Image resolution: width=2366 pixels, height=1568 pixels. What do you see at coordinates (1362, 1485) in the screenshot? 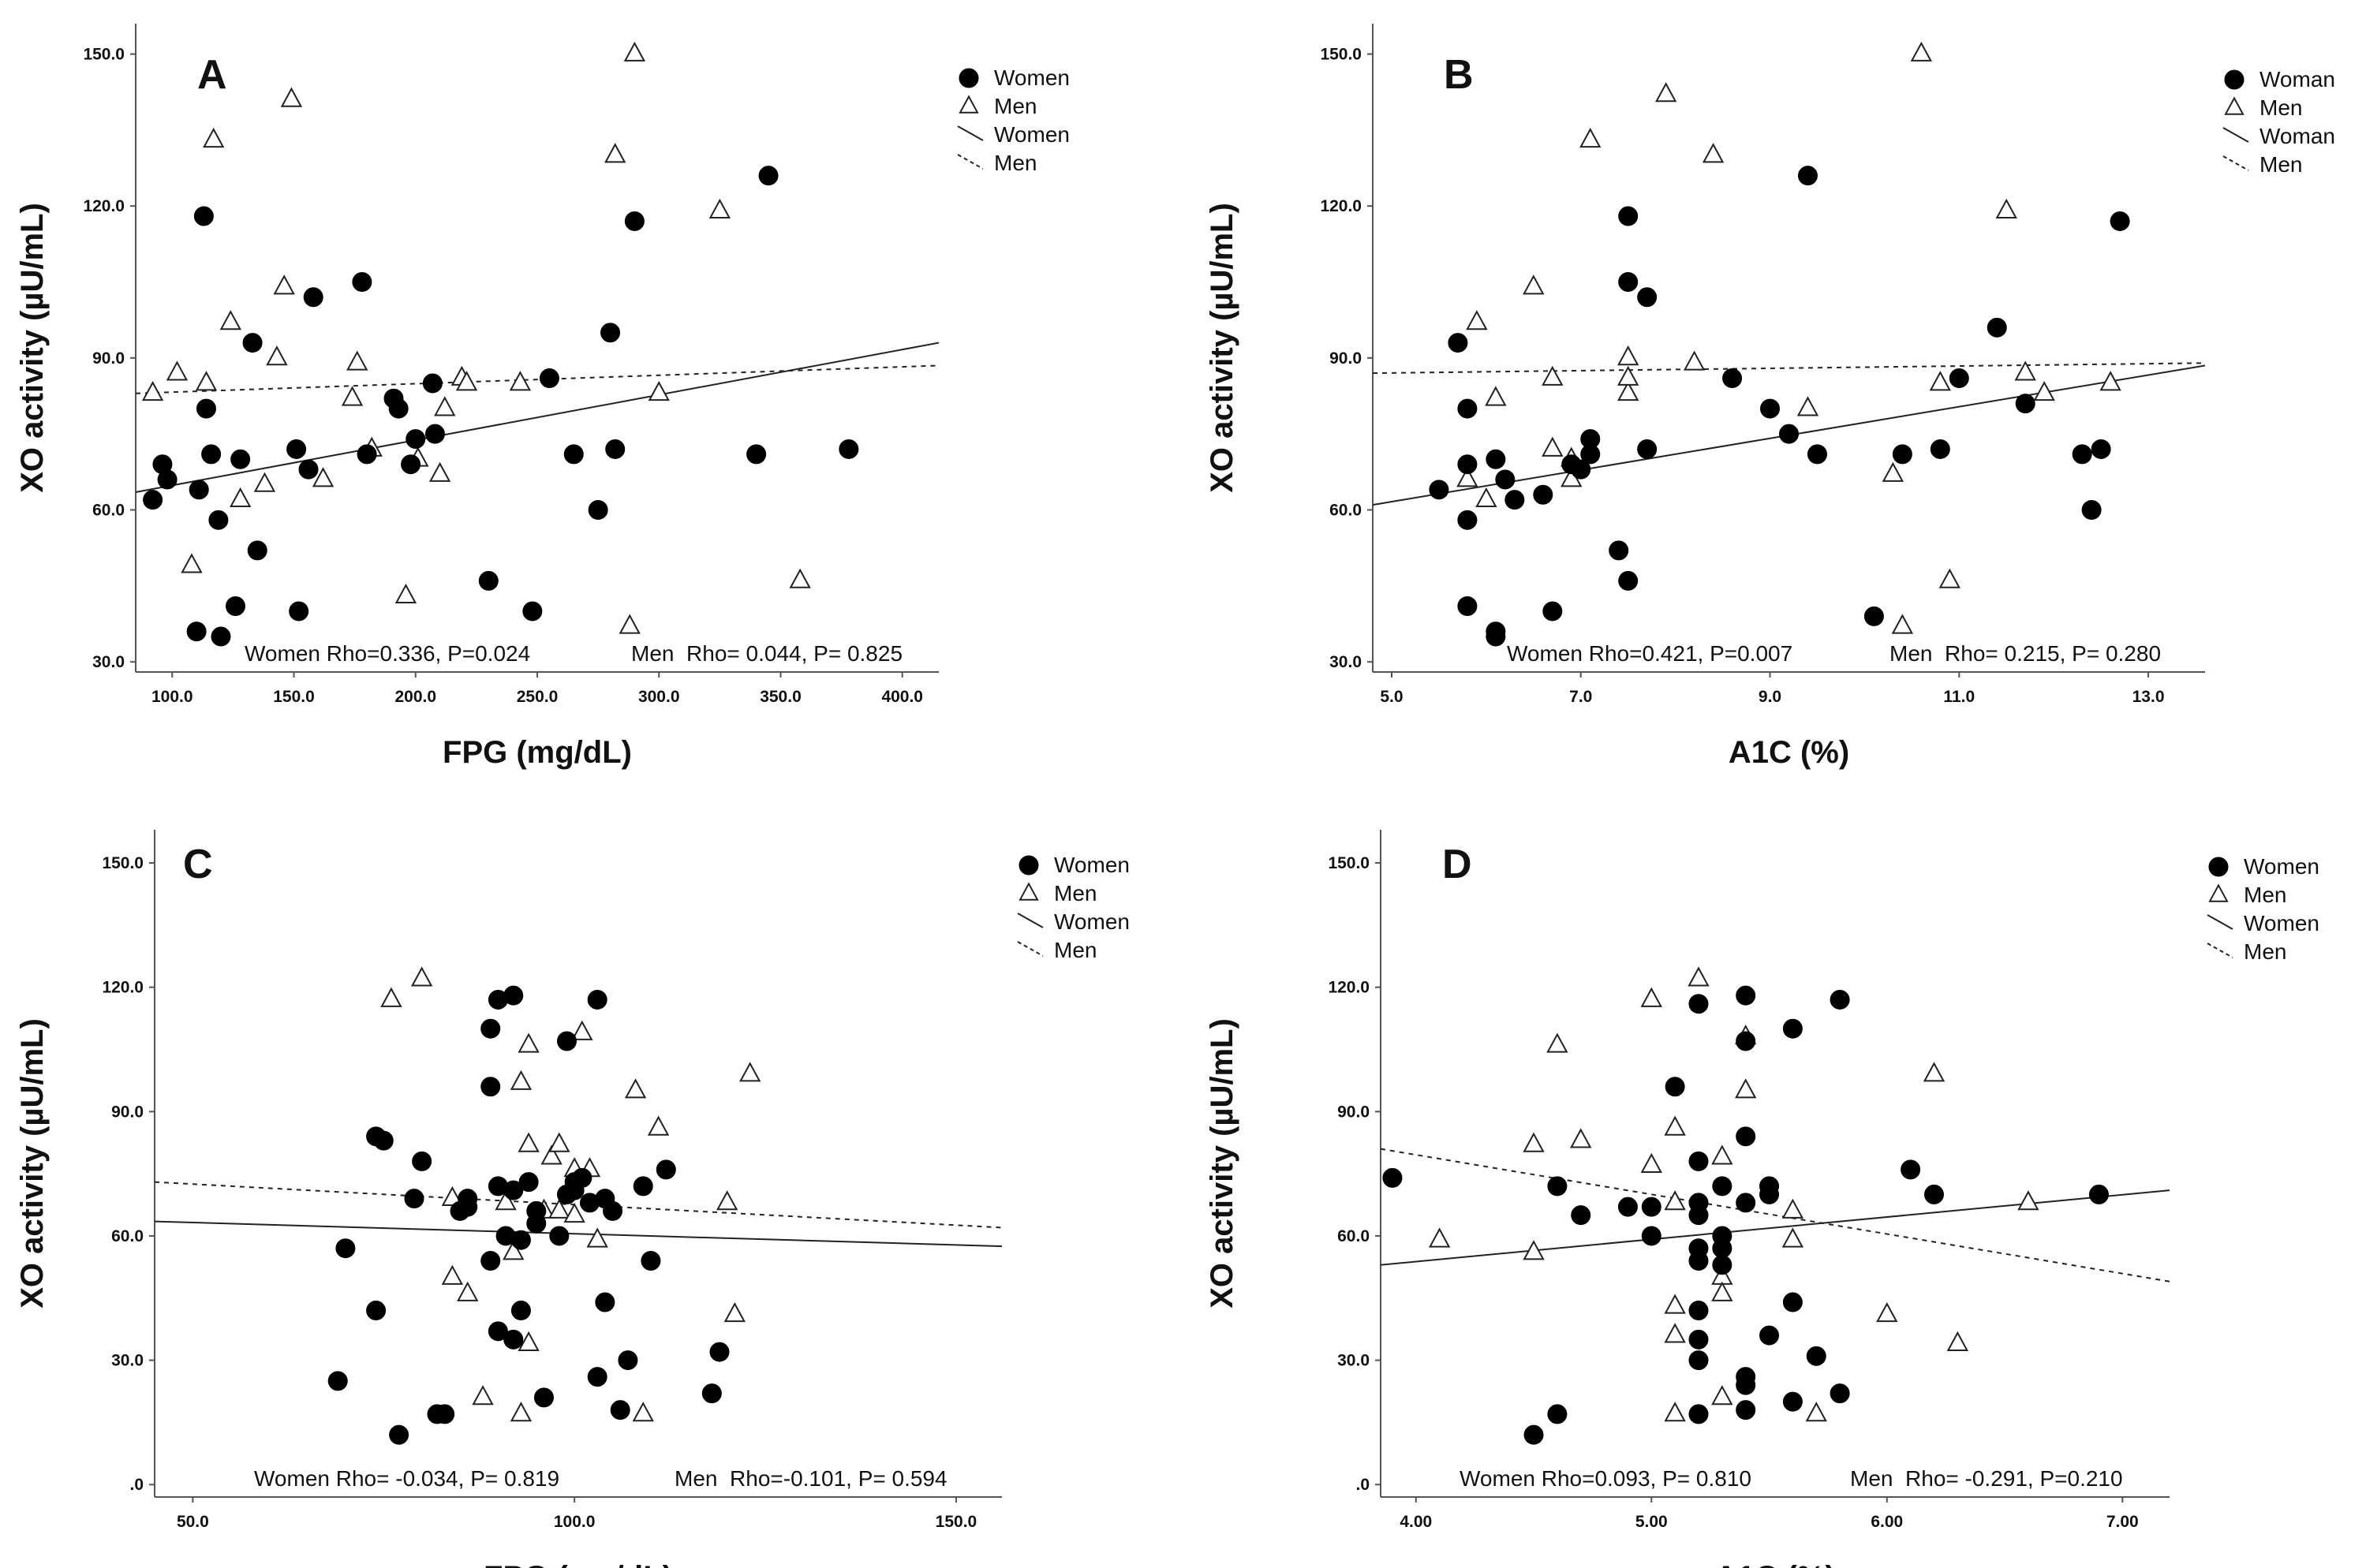
I see `y-tick-label: .0` at bounding box center [1362, 1485].